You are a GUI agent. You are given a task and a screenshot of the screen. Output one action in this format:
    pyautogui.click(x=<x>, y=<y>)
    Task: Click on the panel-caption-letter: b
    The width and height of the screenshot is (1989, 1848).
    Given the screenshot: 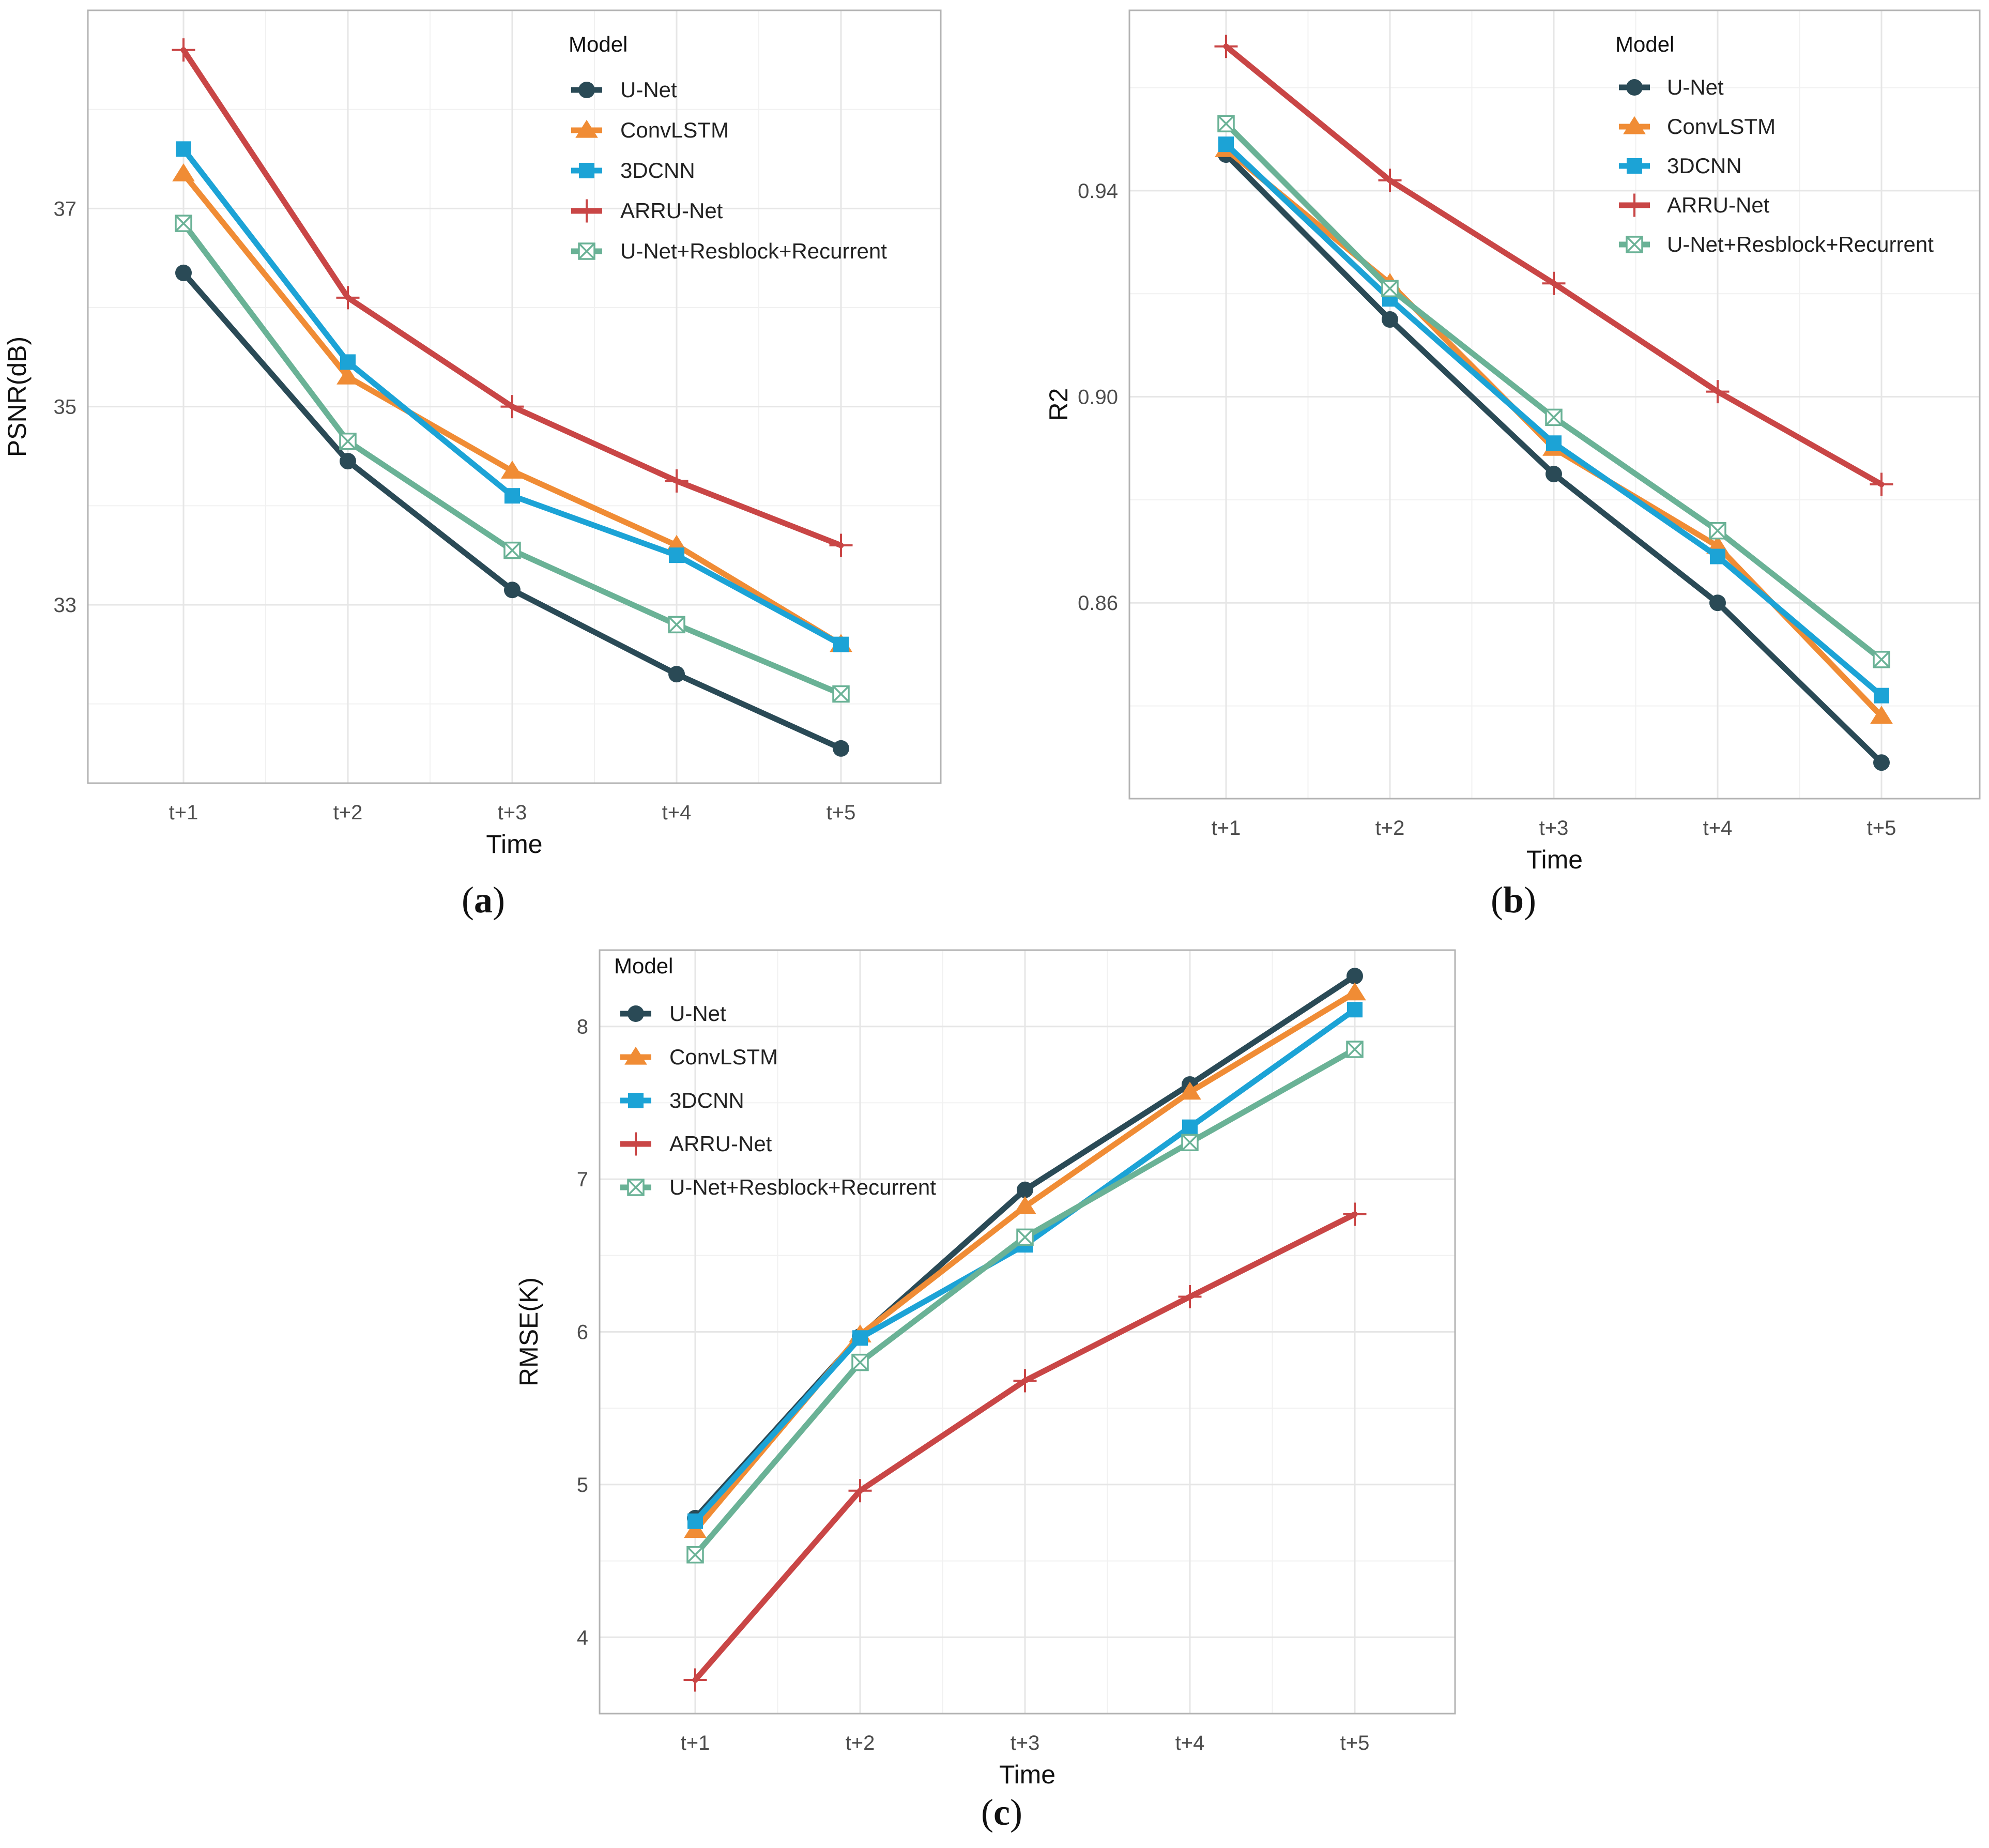 What is the action you would take?
    pyautogui.click(x=1513, y=900)
    